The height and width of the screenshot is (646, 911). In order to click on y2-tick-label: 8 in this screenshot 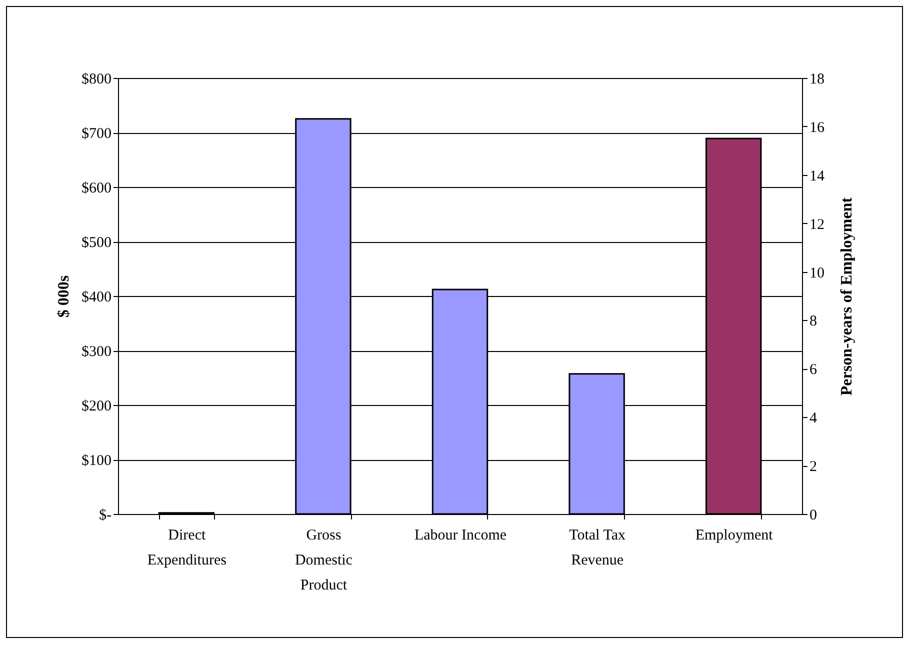, I will do `click(813, 322)`.